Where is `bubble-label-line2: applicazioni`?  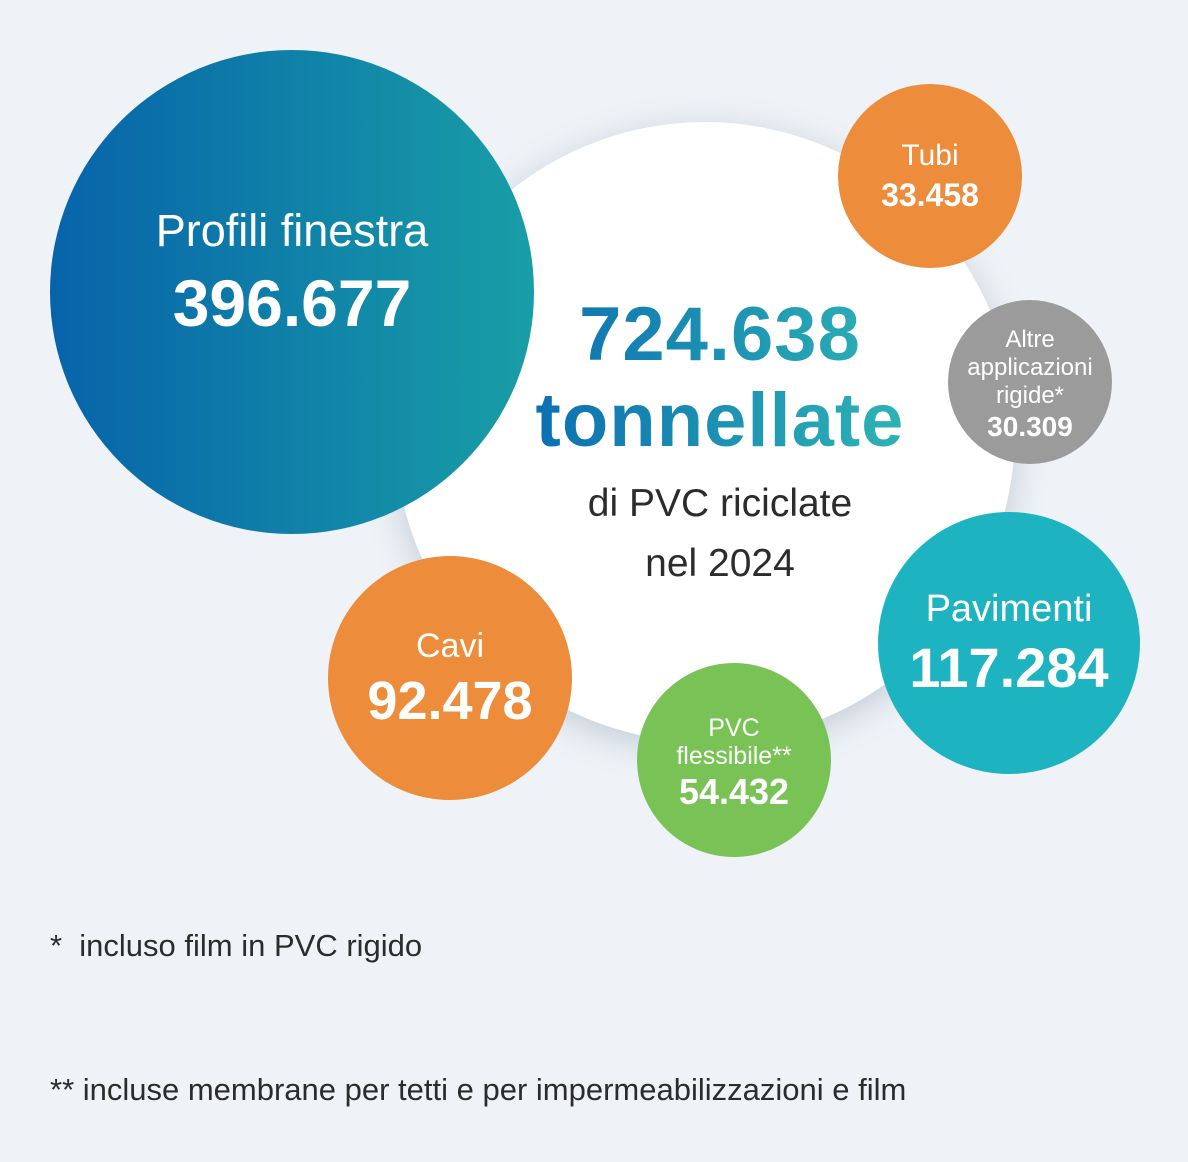 bubble-label-line2: applicazioni is located at coordinates (1030, 367).